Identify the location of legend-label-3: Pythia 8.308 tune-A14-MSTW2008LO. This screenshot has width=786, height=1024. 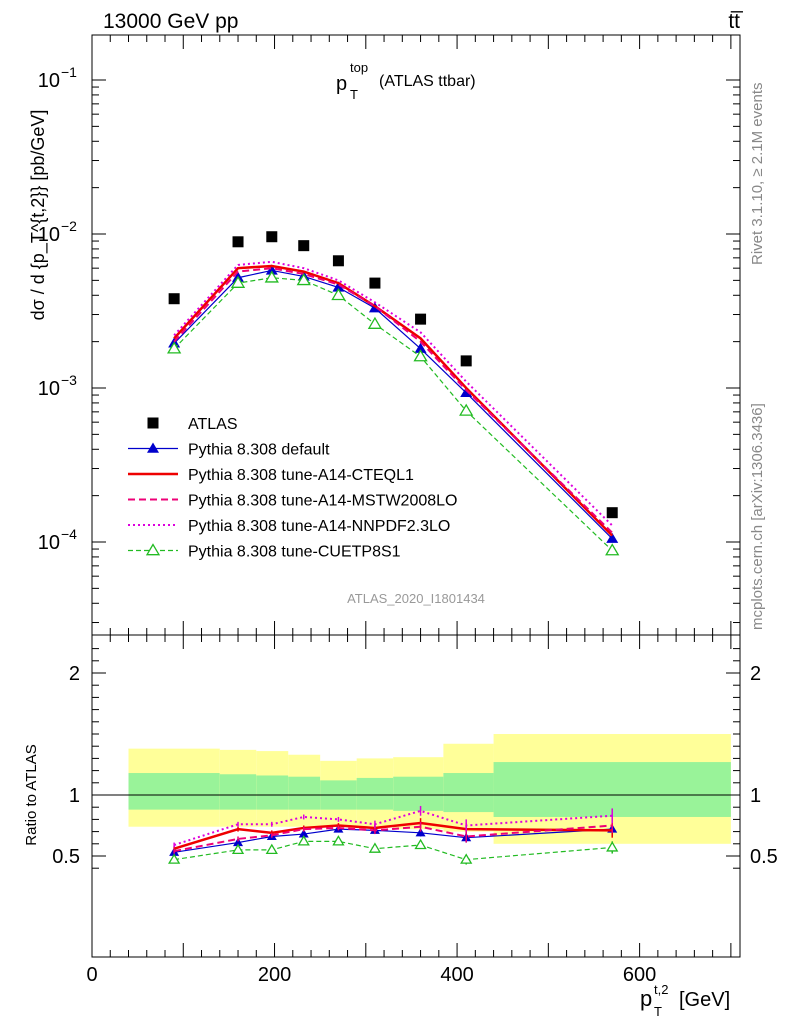
(322, 501).